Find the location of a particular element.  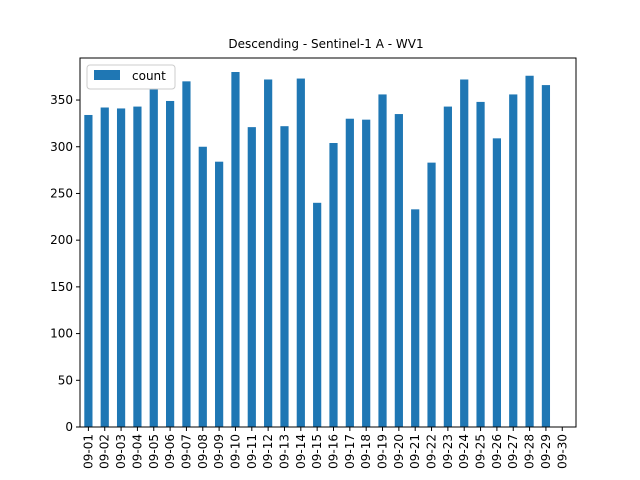

y-tick-label: 300 is located at coordinates (61, 147).